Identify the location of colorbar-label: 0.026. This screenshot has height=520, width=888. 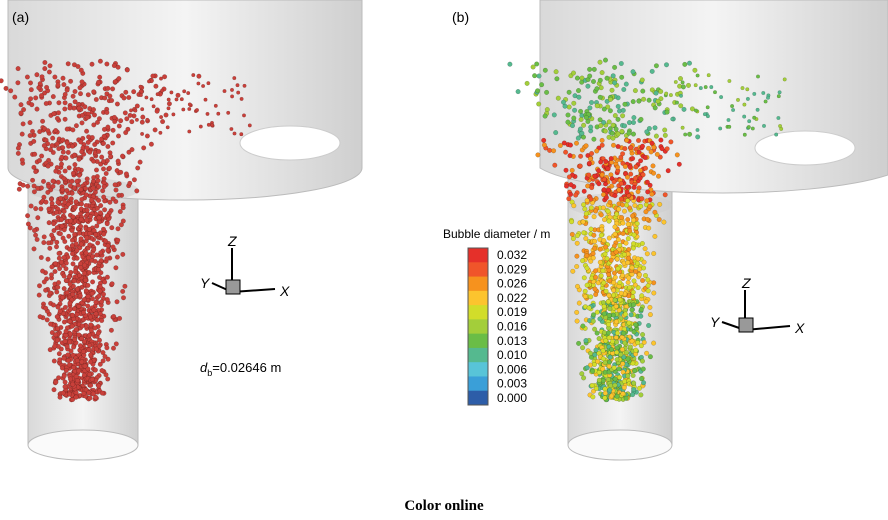
(512, 284).